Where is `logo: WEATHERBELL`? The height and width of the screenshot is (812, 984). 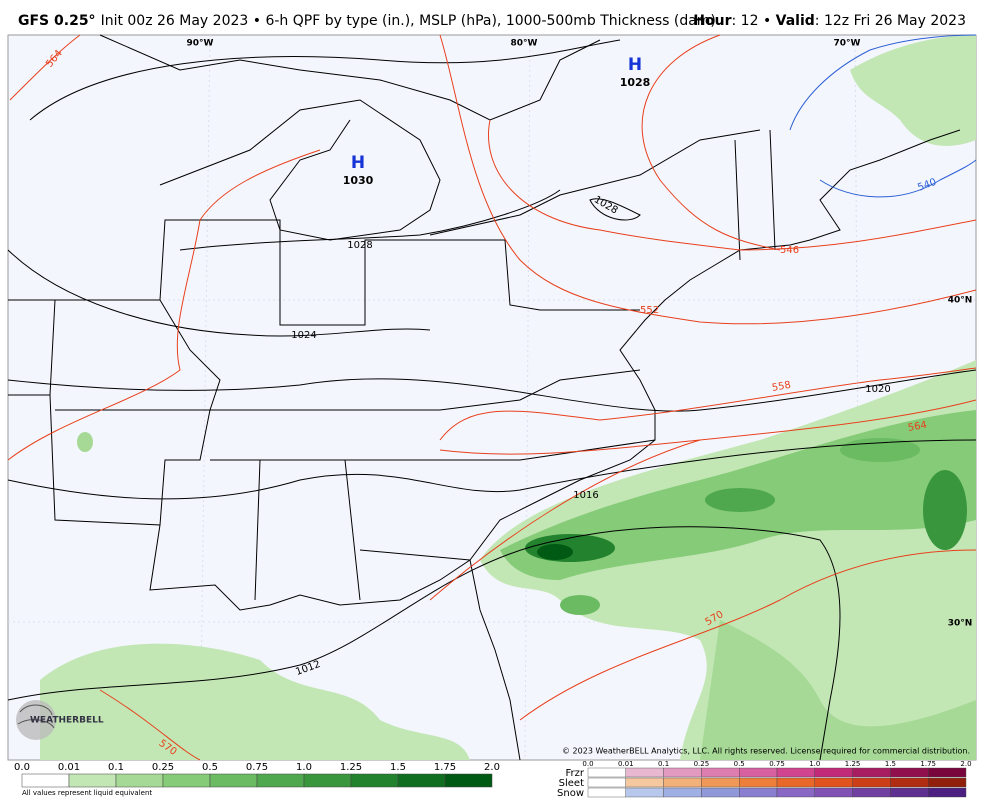
logo: WEATHERBELL is located at coordinates (60, 720).